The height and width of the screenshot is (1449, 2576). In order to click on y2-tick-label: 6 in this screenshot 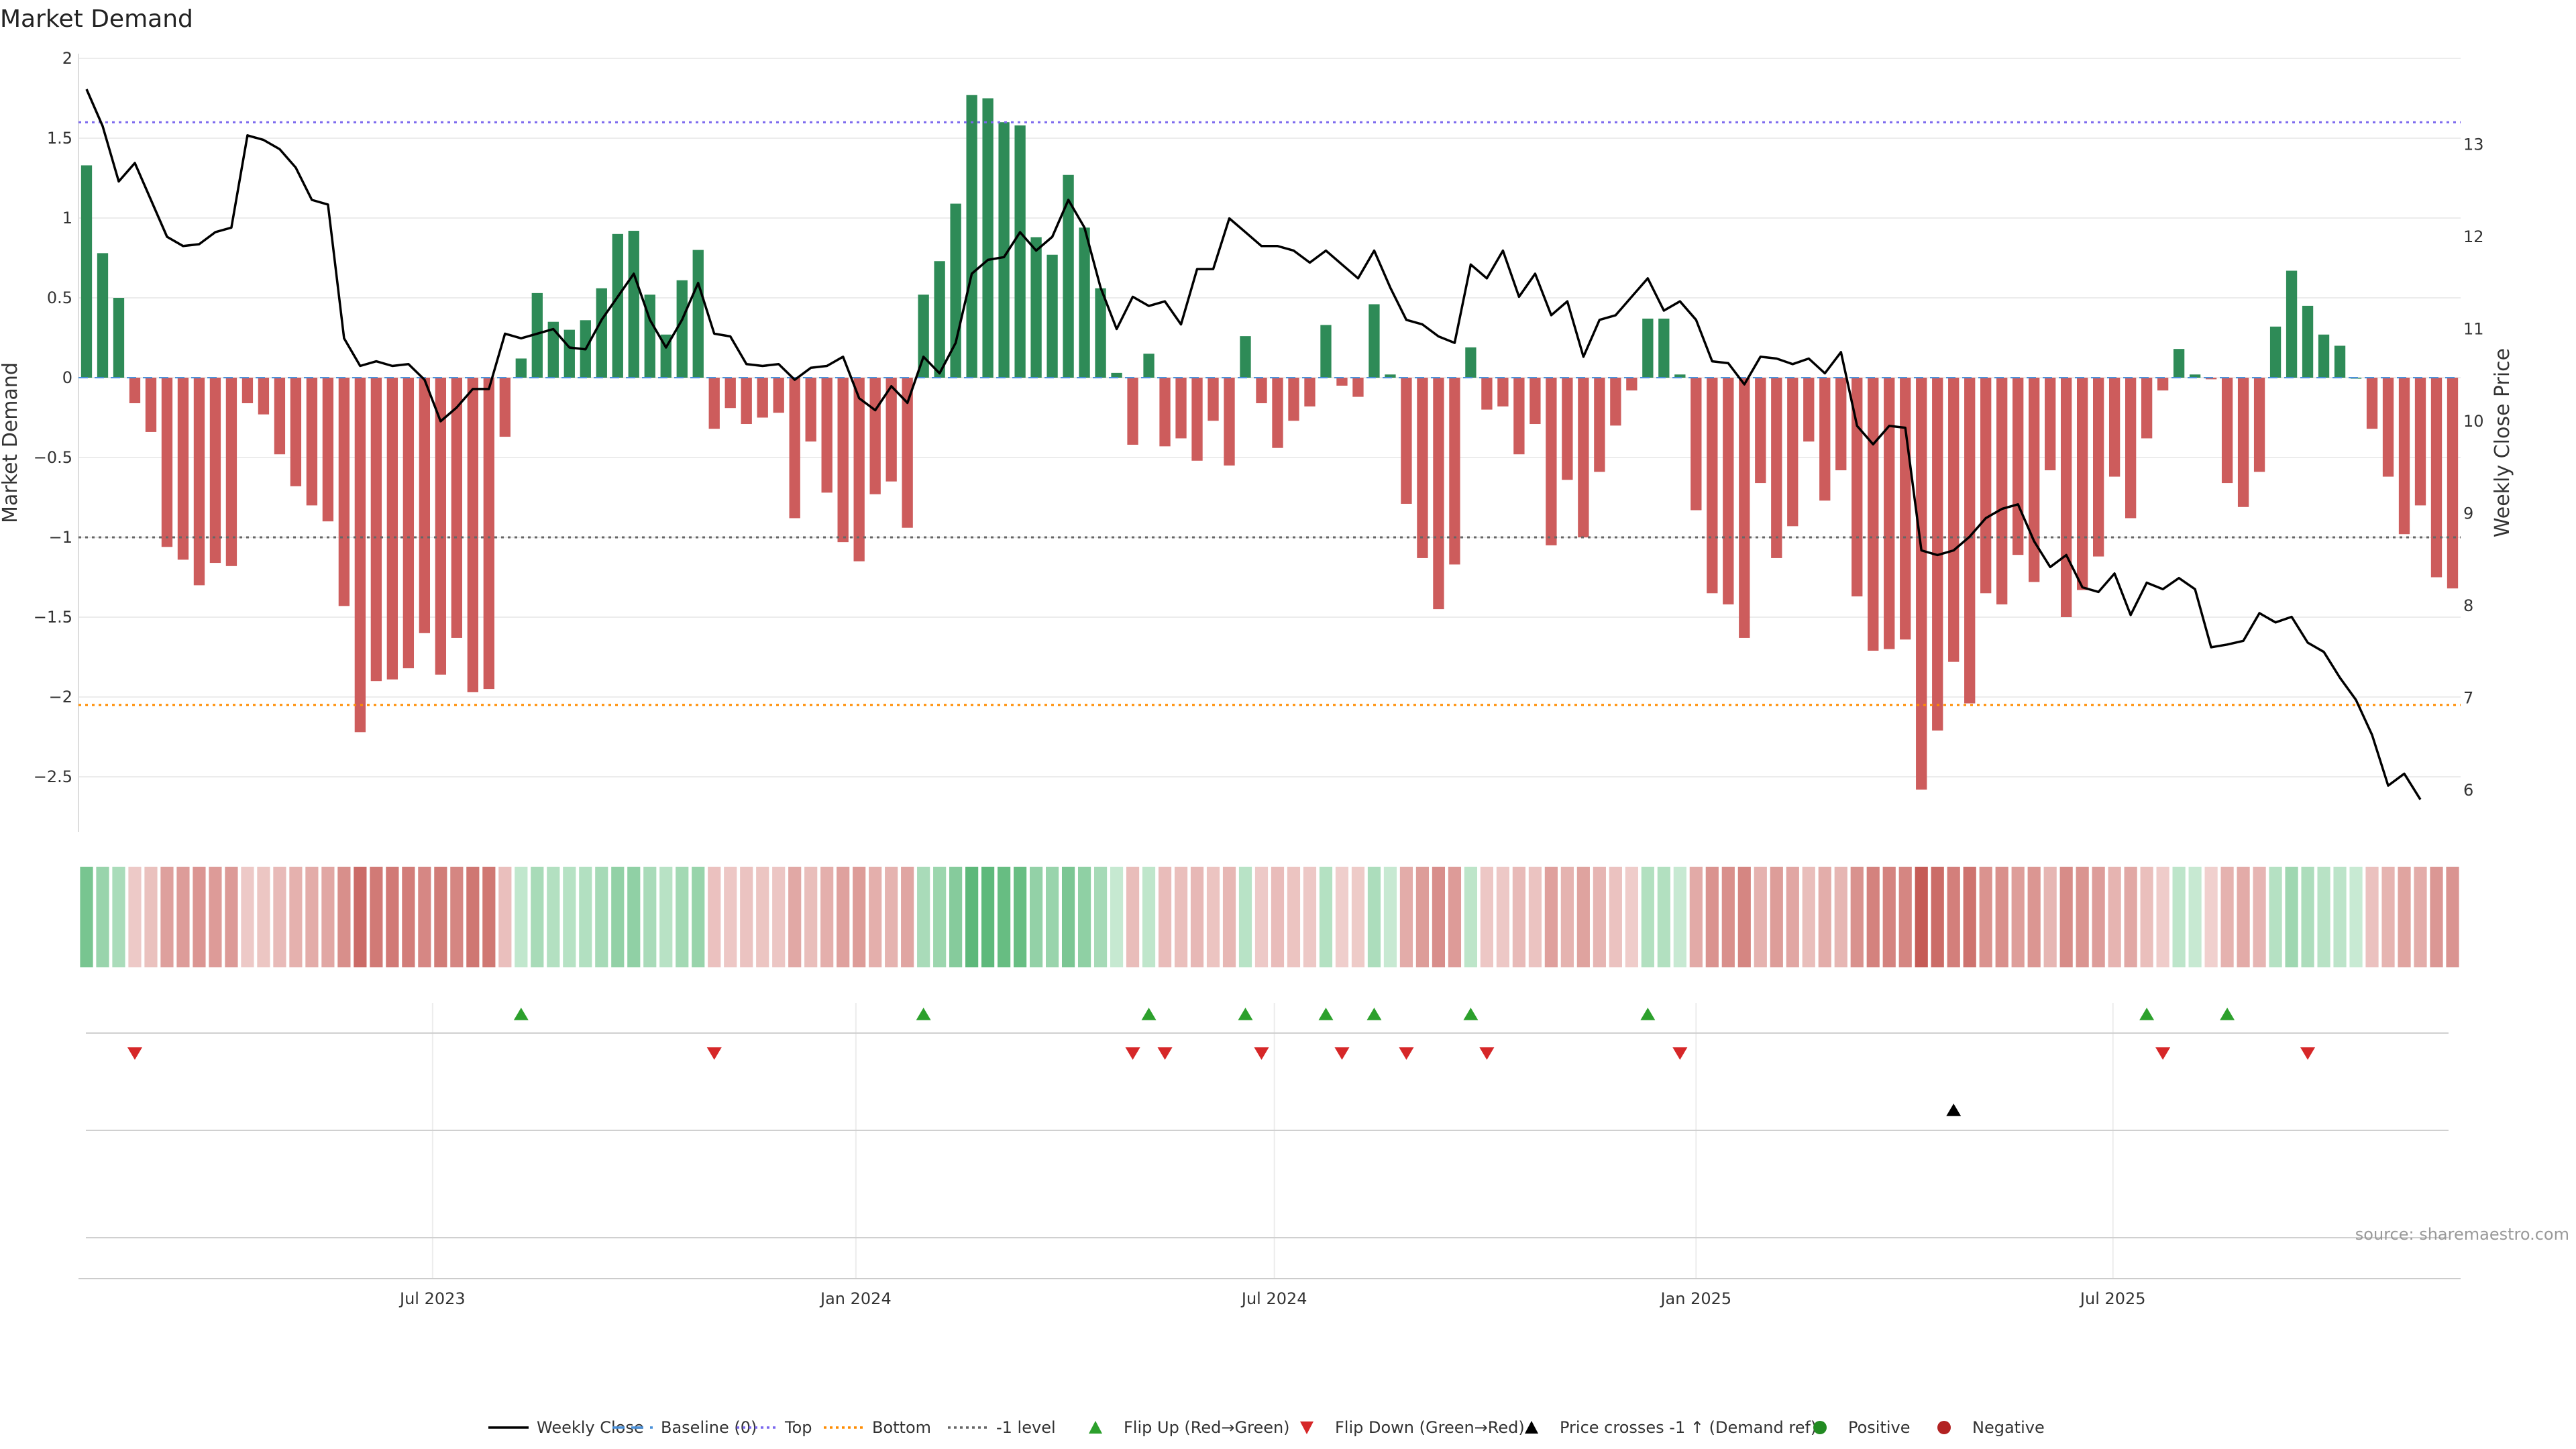, I will do `click(2468, 790)`.